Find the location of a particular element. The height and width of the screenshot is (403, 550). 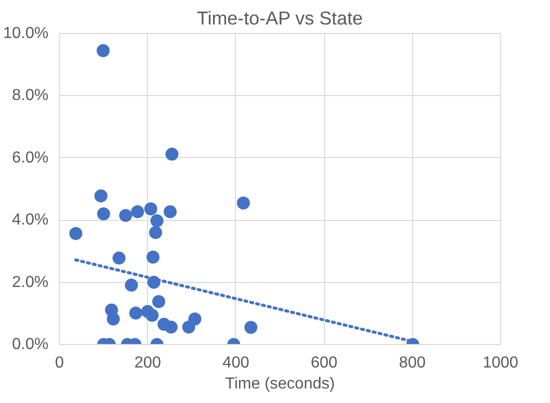

y-tick-label: 6.0% is located at coordinates (30, 157).